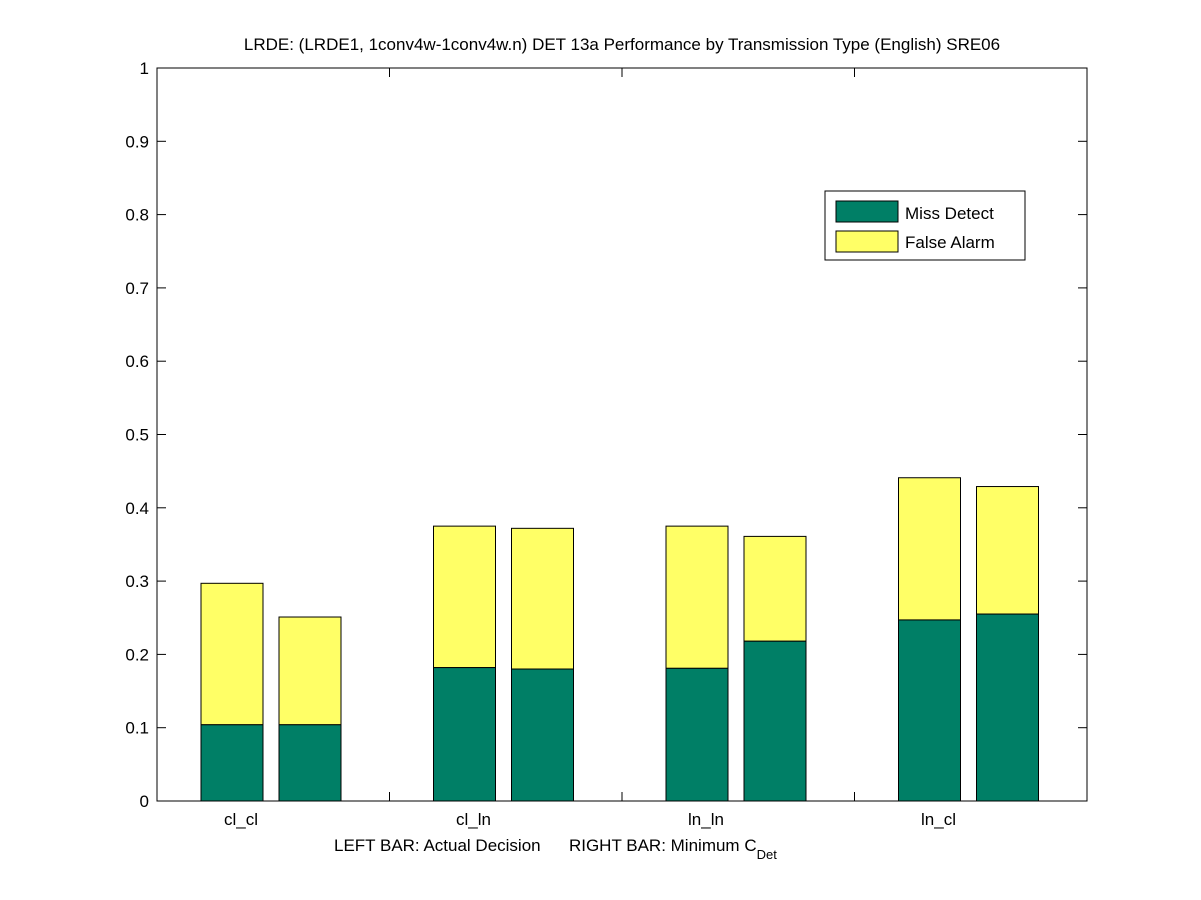 Image resolution: width=1201 pixels, height=900 pixels. I want to click on bar-miss-detect-actual-decision-cl_ln, so click(464, 734).